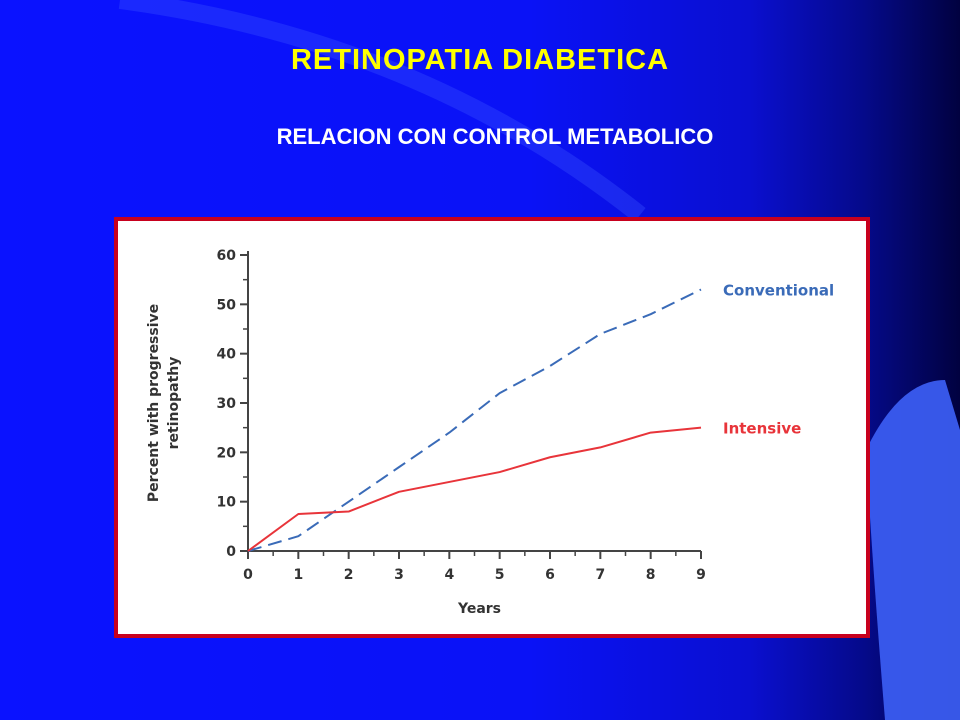 Image resolution: width=960 pixels, height=720 pixels. Describe the element at coordinates (701, 575) in the screenshot. I see `x-tick-label: 9` at that location.